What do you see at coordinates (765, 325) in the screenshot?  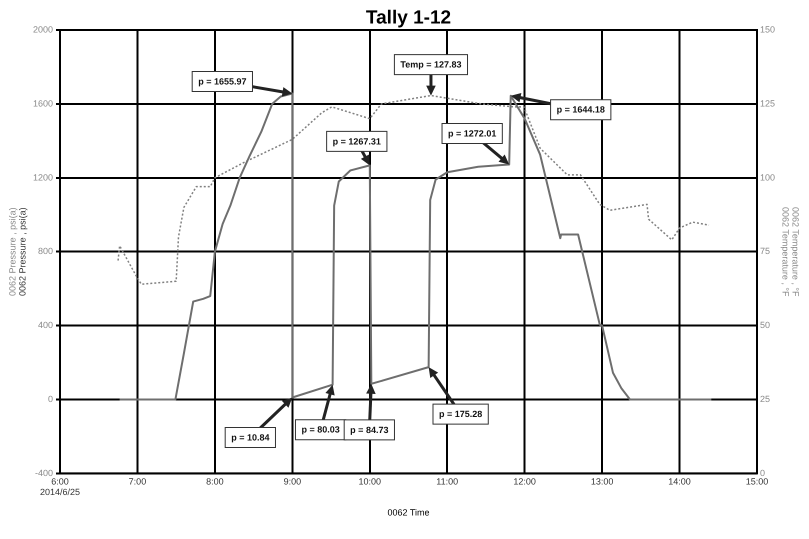 I see `y2-tick-label: 50` at bounding box center [765, 325].